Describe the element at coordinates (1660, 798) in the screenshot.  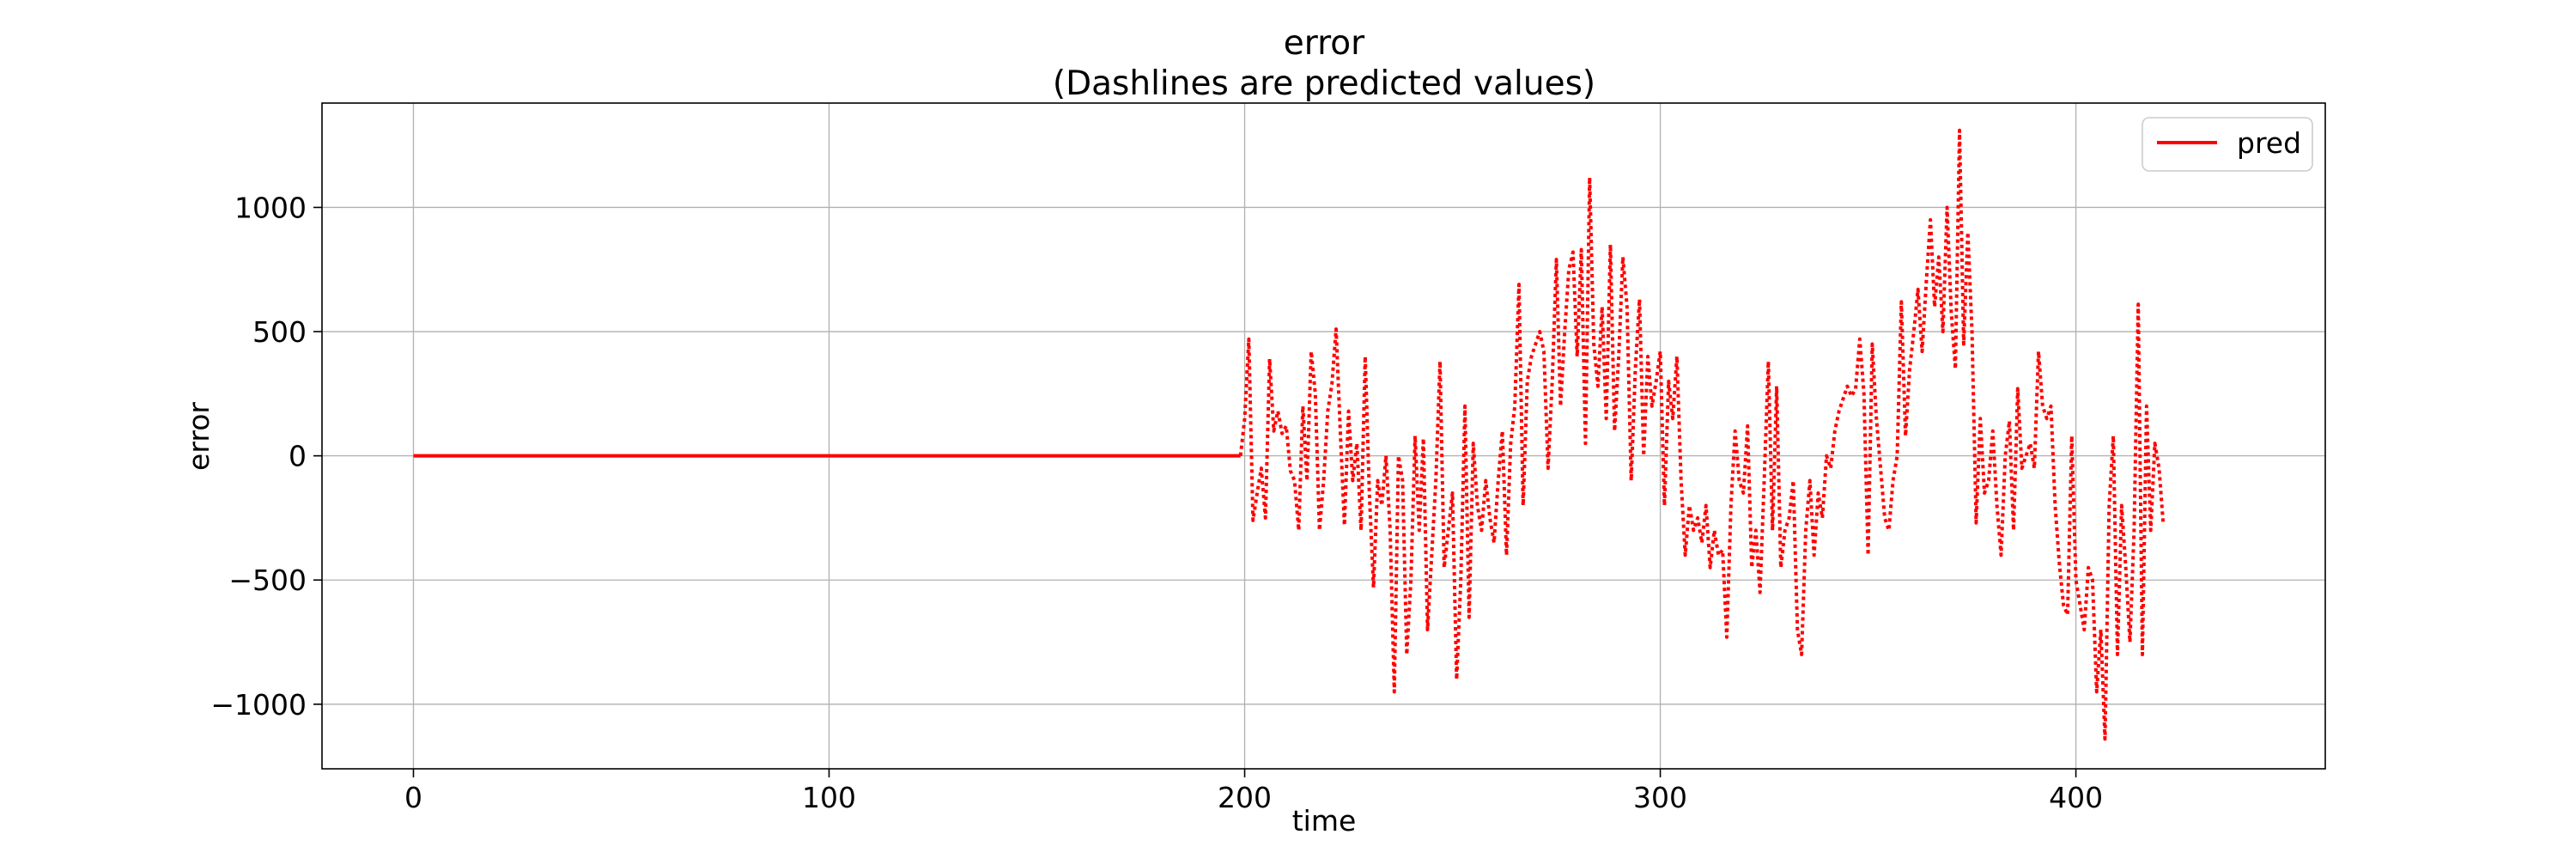
I see `x-tick-label: 300` at that location.